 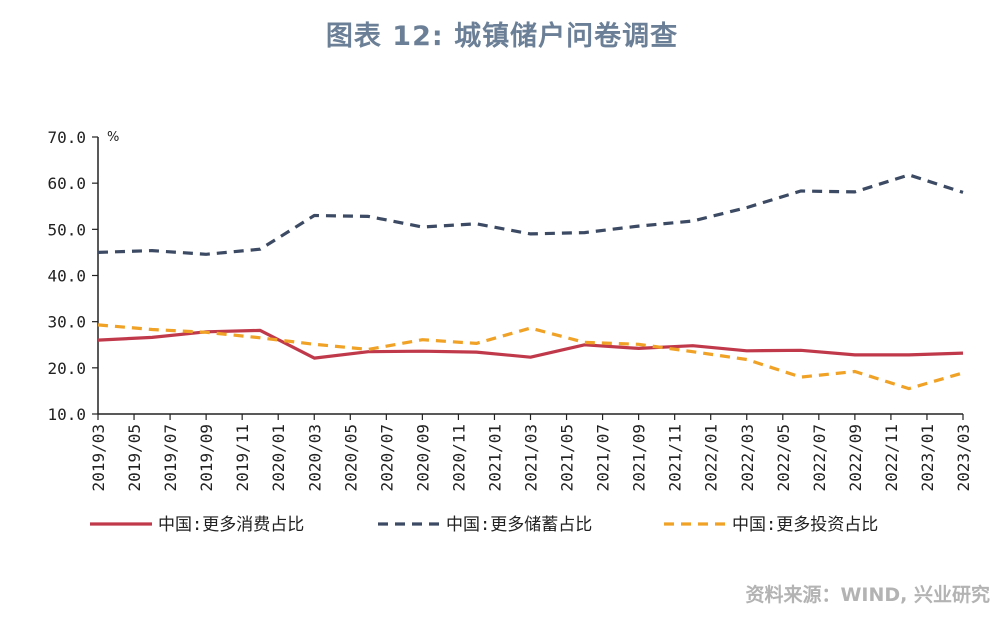 I want to click on y-tick-label: 30.0, so click(x=66, y=322).